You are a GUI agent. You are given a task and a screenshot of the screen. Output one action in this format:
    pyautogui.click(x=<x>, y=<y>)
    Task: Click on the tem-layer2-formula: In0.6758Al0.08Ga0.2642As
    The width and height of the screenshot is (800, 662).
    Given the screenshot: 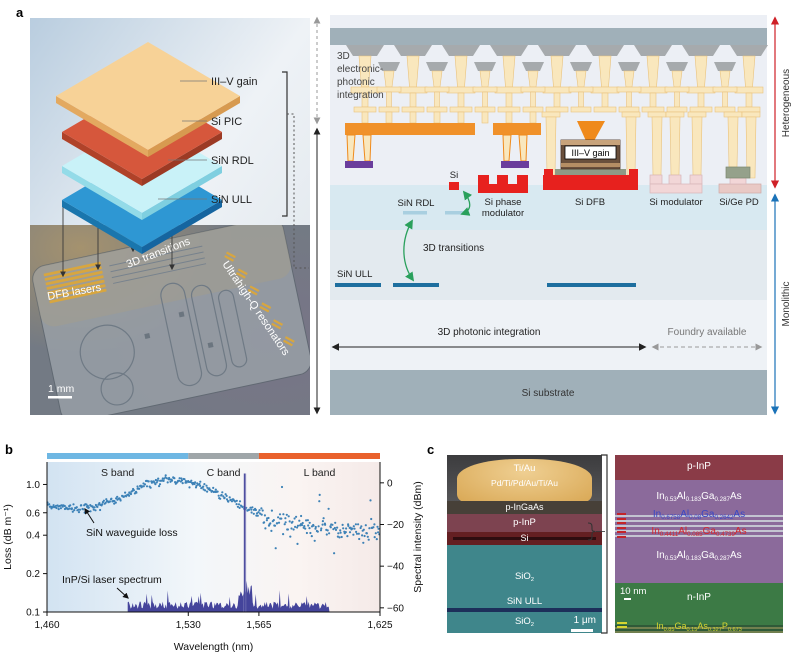 What is the action you would take?
    pyautogui.click(x=699, y=515)
    